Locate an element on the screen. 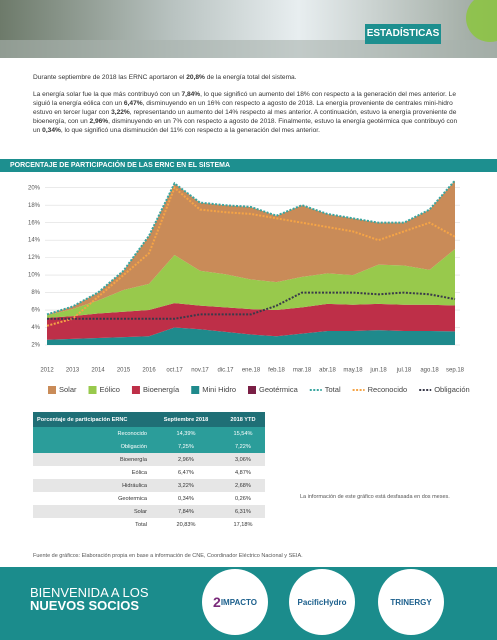 The image size is (497, 640). logo-name: TRINERGY is located at coordinates (411, 602).